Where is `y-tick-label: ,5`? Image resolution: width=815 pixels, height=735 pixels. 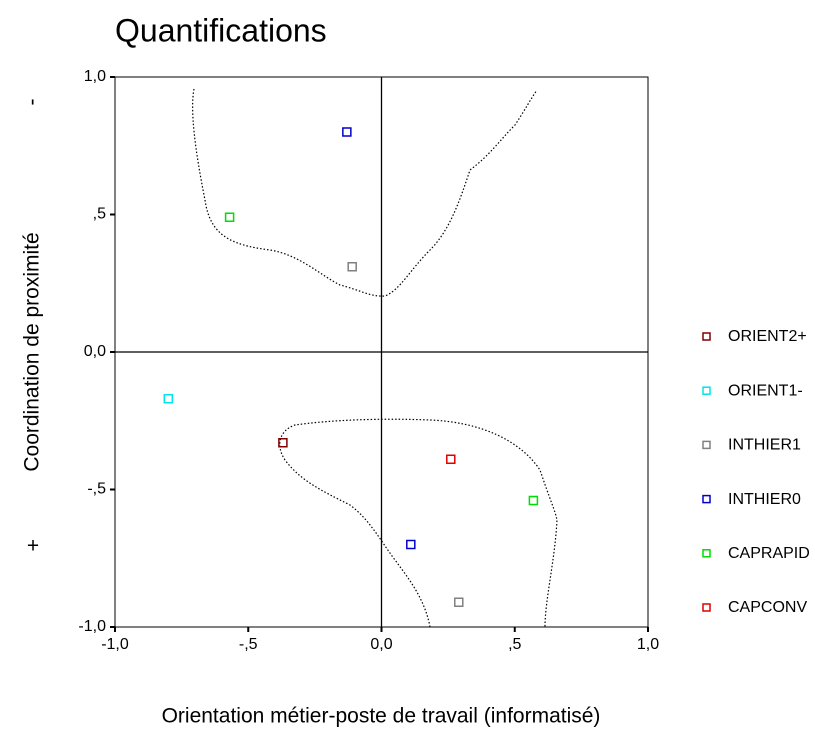 y-tick-label: ,5 is located at coordinates (99, 214).